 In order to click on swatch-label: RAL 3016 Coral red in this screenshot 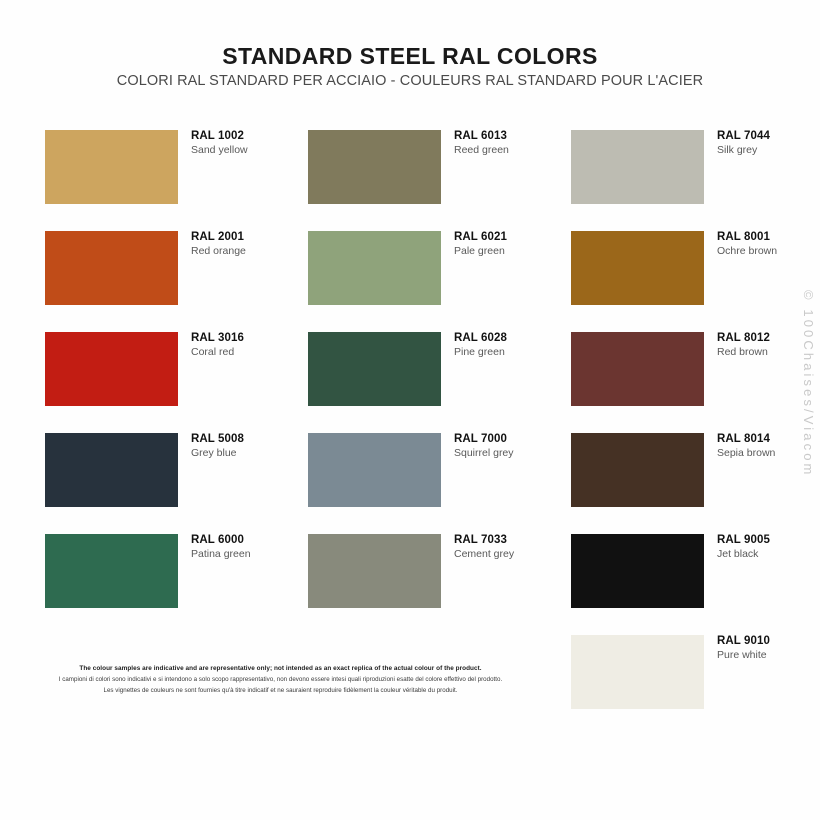, I will do `click(211, 345)`.